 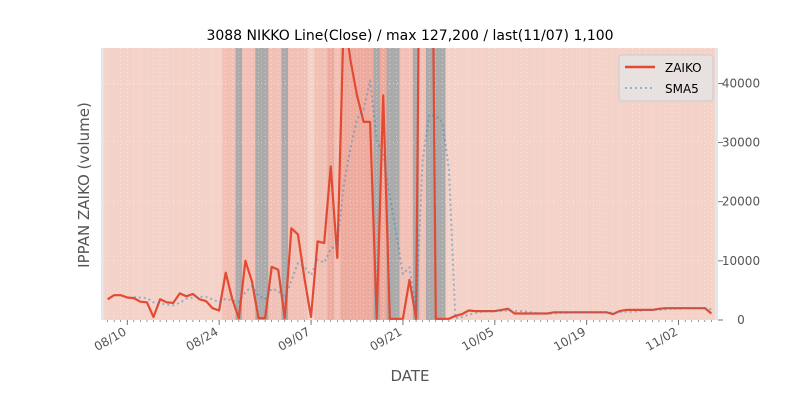 What do you see at coordinates (741, 143) in the screenshot?
I see `y-tick-label-30000: 30000` at bounding box center [741, 143].